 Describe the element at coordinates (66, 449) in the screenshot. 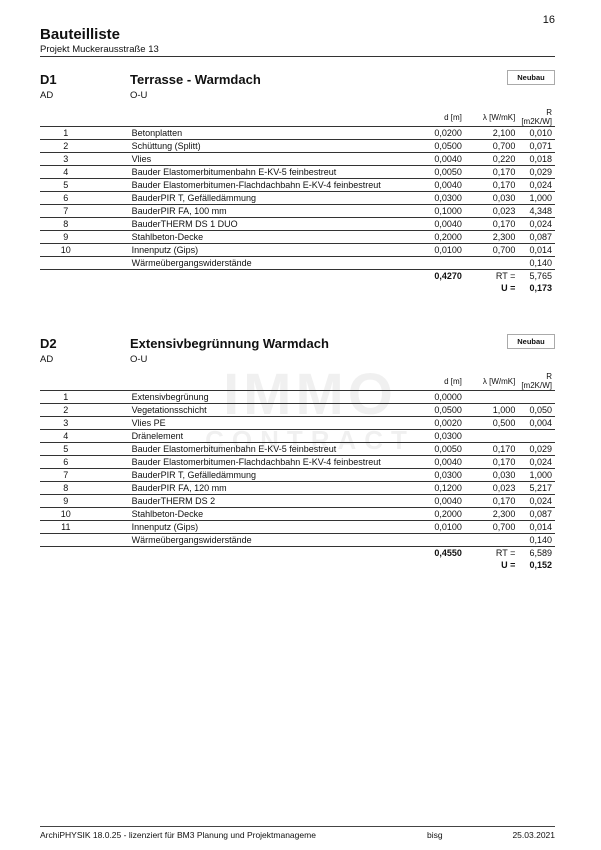

I see `layer-number: 5` at that location.